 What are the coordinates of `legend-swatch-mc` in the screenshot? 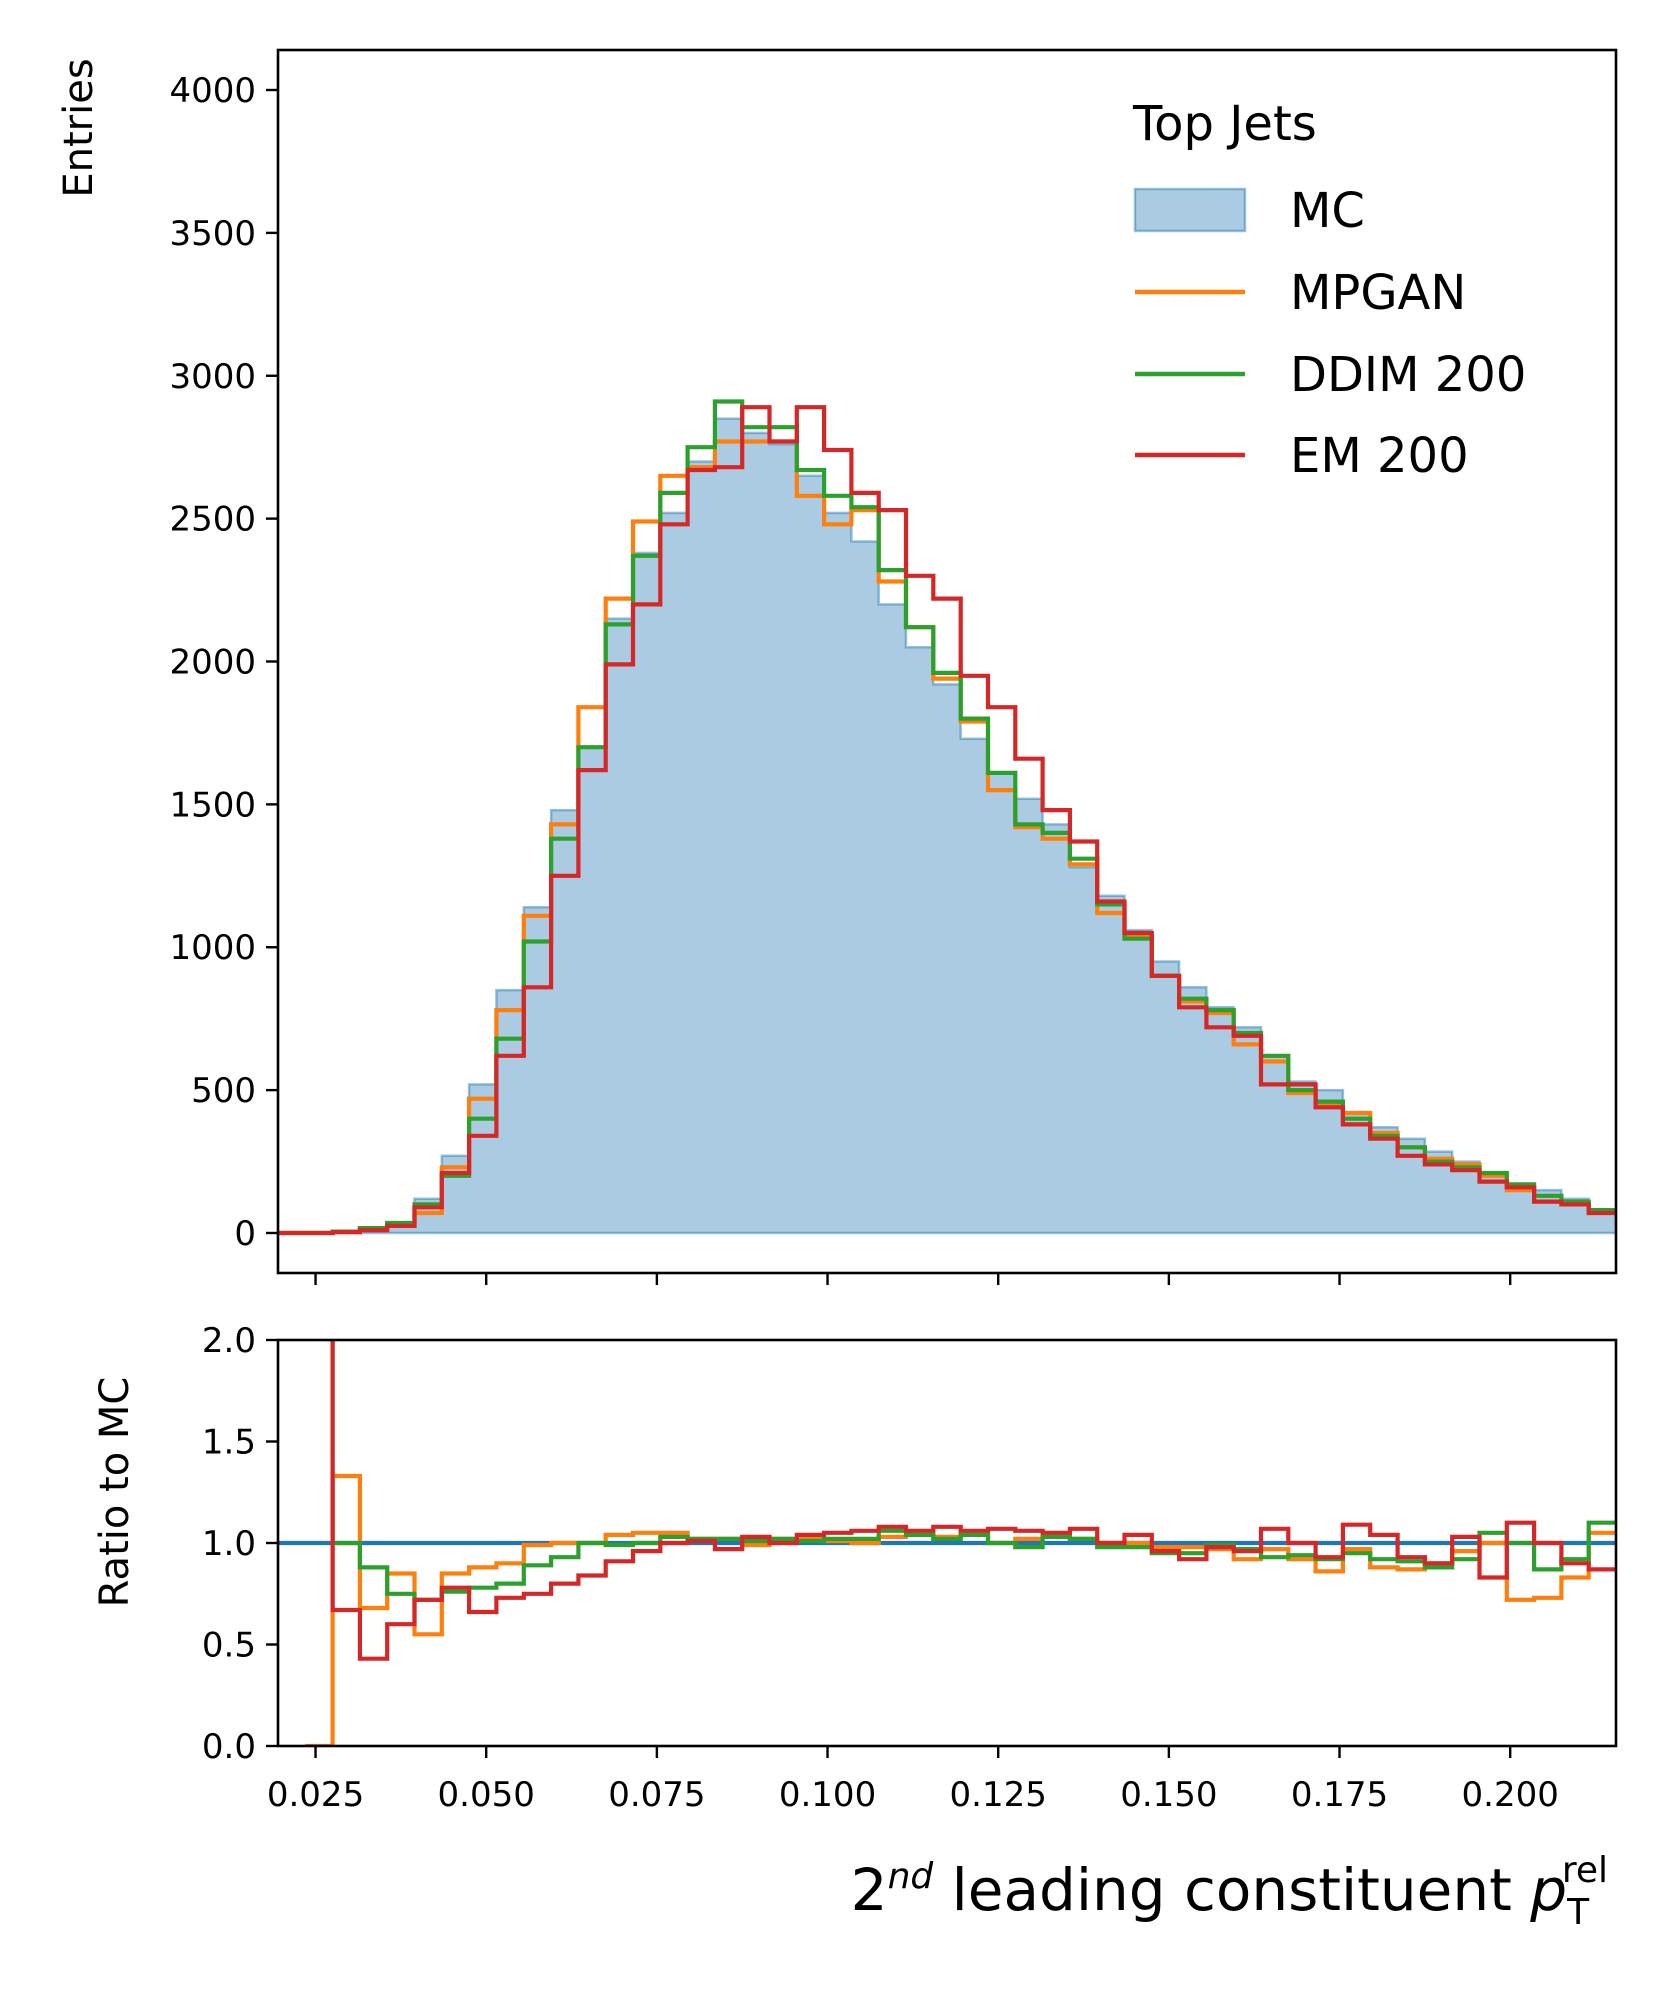 It's located at (1190, 210).